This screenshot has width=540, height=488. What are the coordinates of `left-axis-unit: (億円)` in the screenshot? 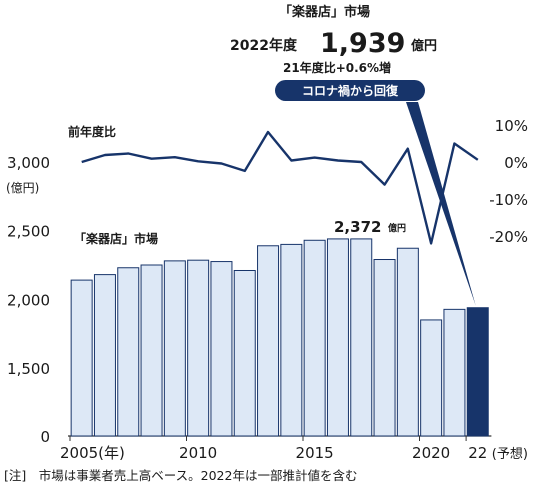 It's located at (22, 188).